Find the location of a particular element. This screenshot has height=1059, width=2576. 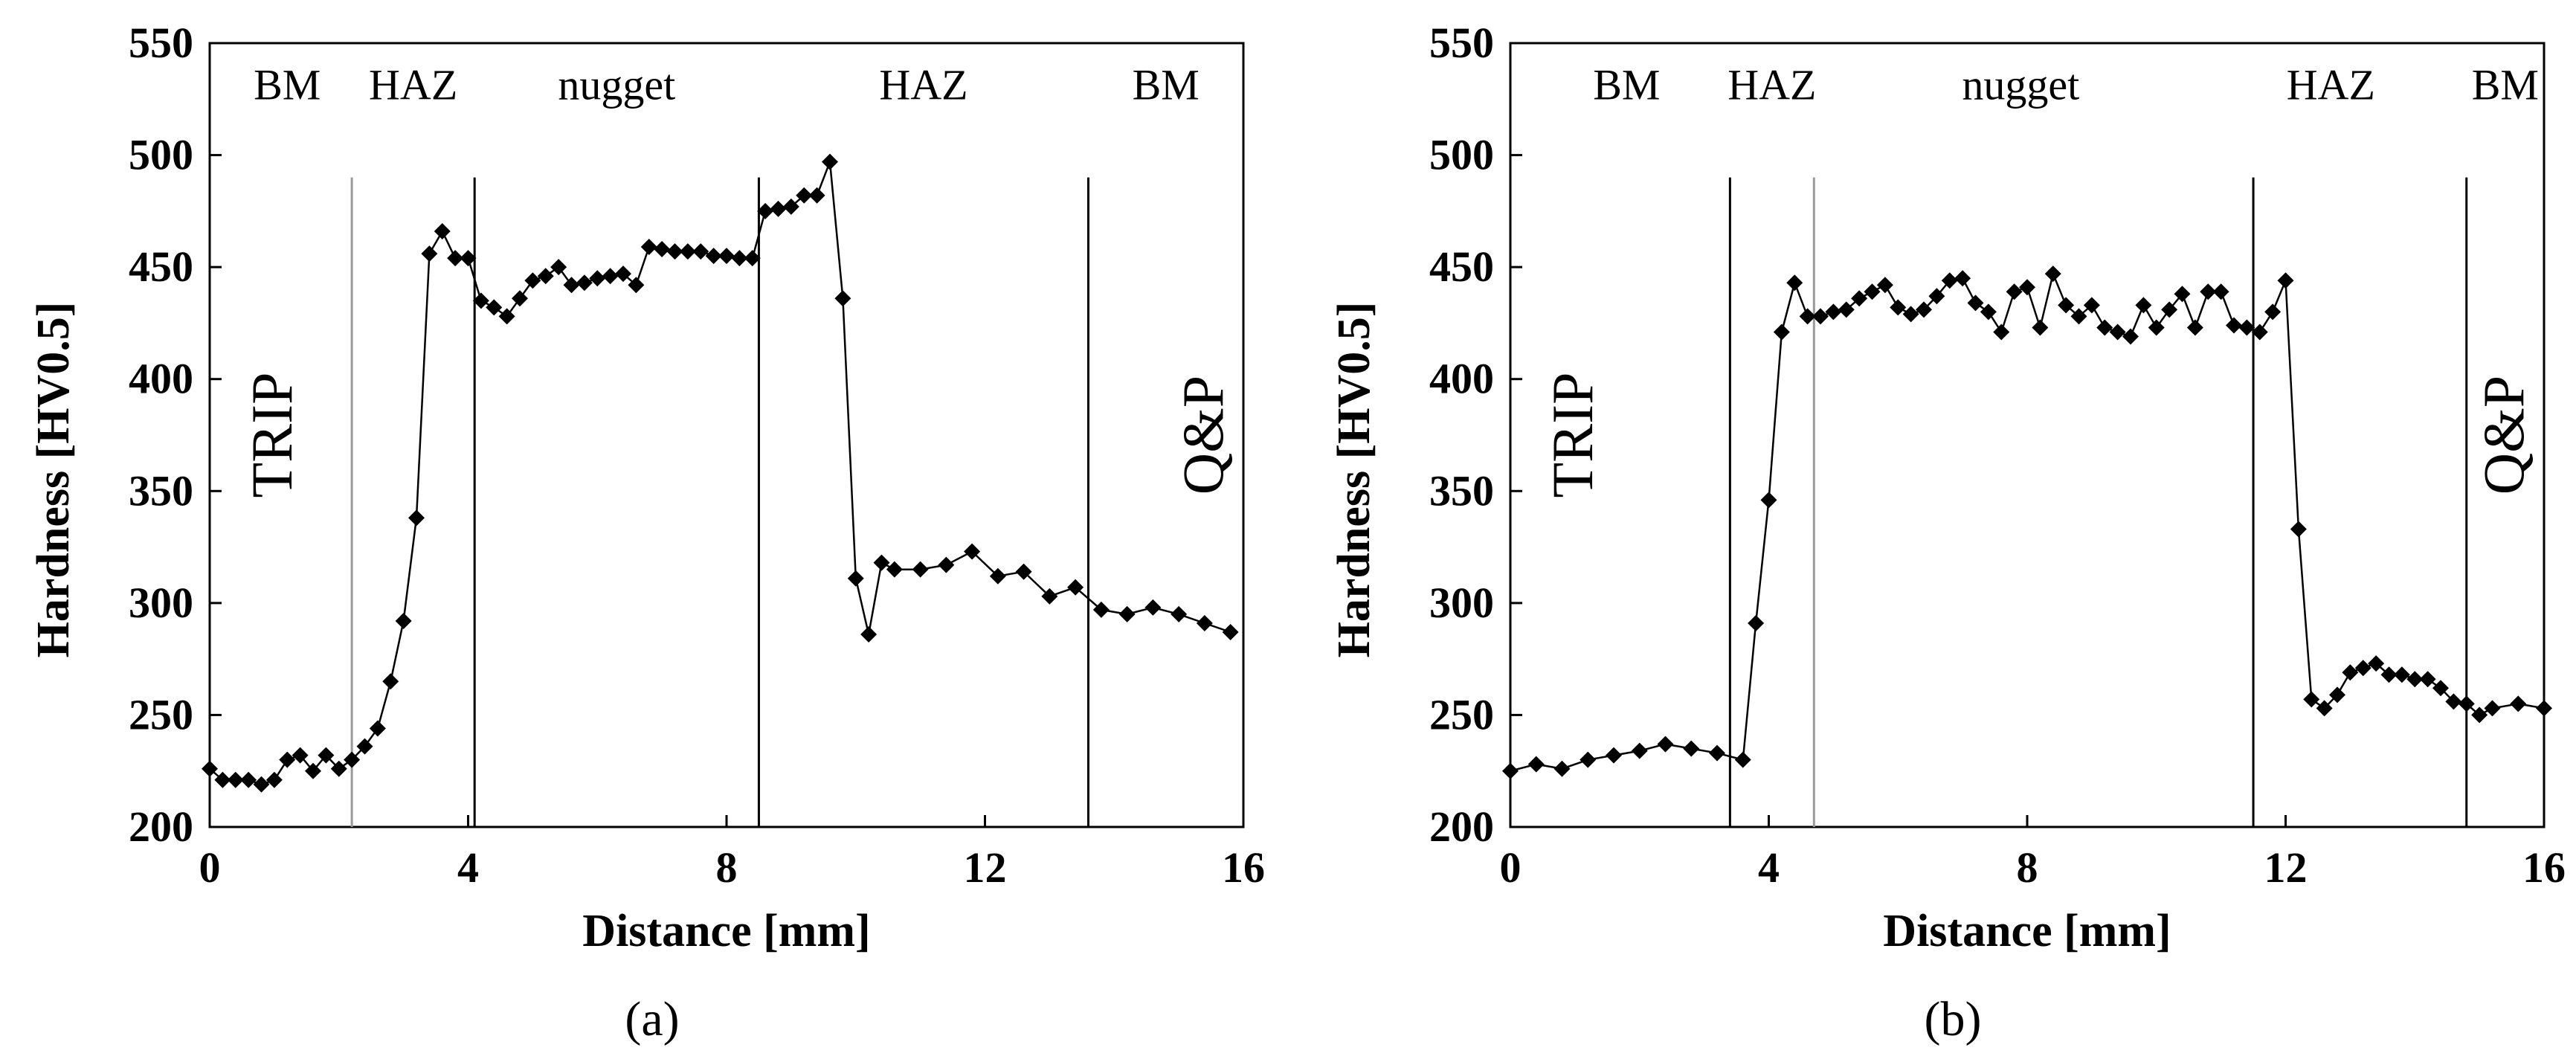

panel-b-x-tick-label: 0 is located at coordinates (1511, 867).